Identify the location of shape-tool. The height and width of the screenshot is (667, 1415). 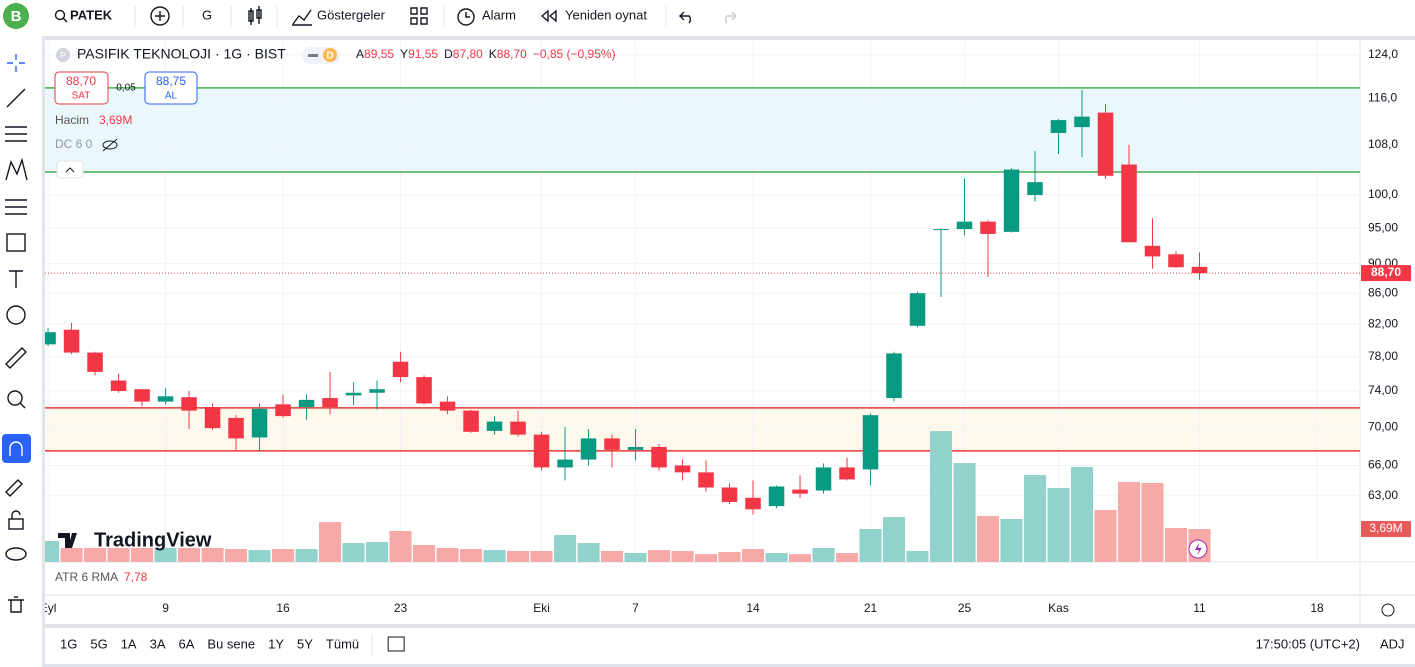
(16, 242).